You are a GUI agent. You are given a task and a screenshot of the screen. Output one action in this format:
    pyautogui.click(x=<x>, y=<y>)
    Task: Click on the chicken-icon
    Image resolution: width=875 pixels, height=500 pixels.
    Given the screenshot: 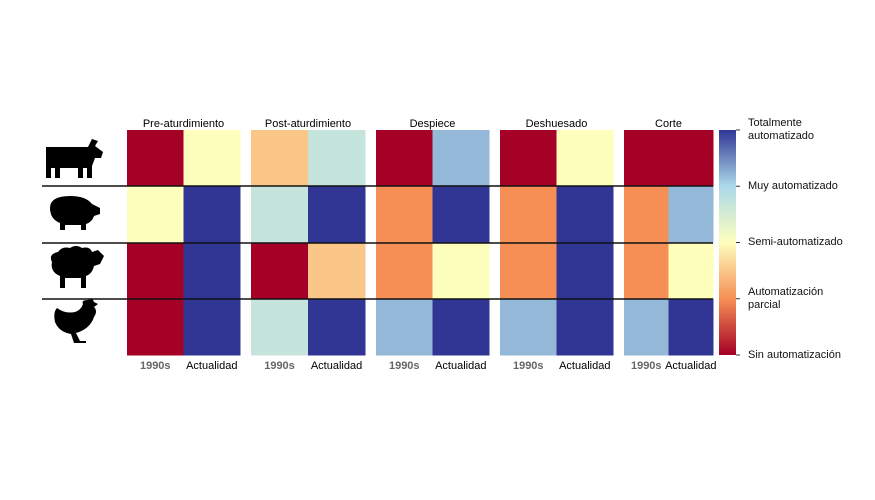 What is the action you would take?
    pyautogui.click(x=76, y=320)
    